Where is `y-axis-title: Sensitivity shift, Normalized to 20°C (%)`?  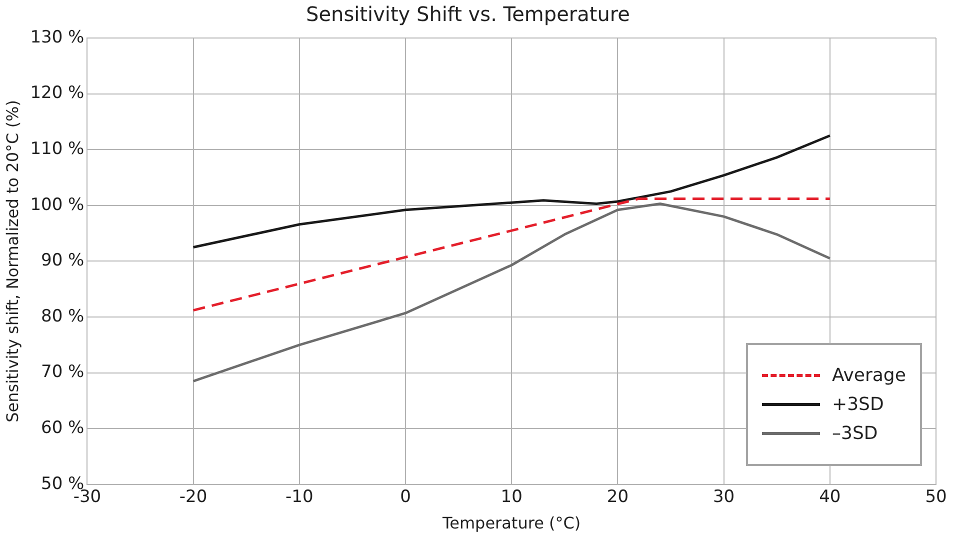
y-axis-title: Sensitivity shift, Normalized to 20°C (%) is located at coordinates (12, 261).